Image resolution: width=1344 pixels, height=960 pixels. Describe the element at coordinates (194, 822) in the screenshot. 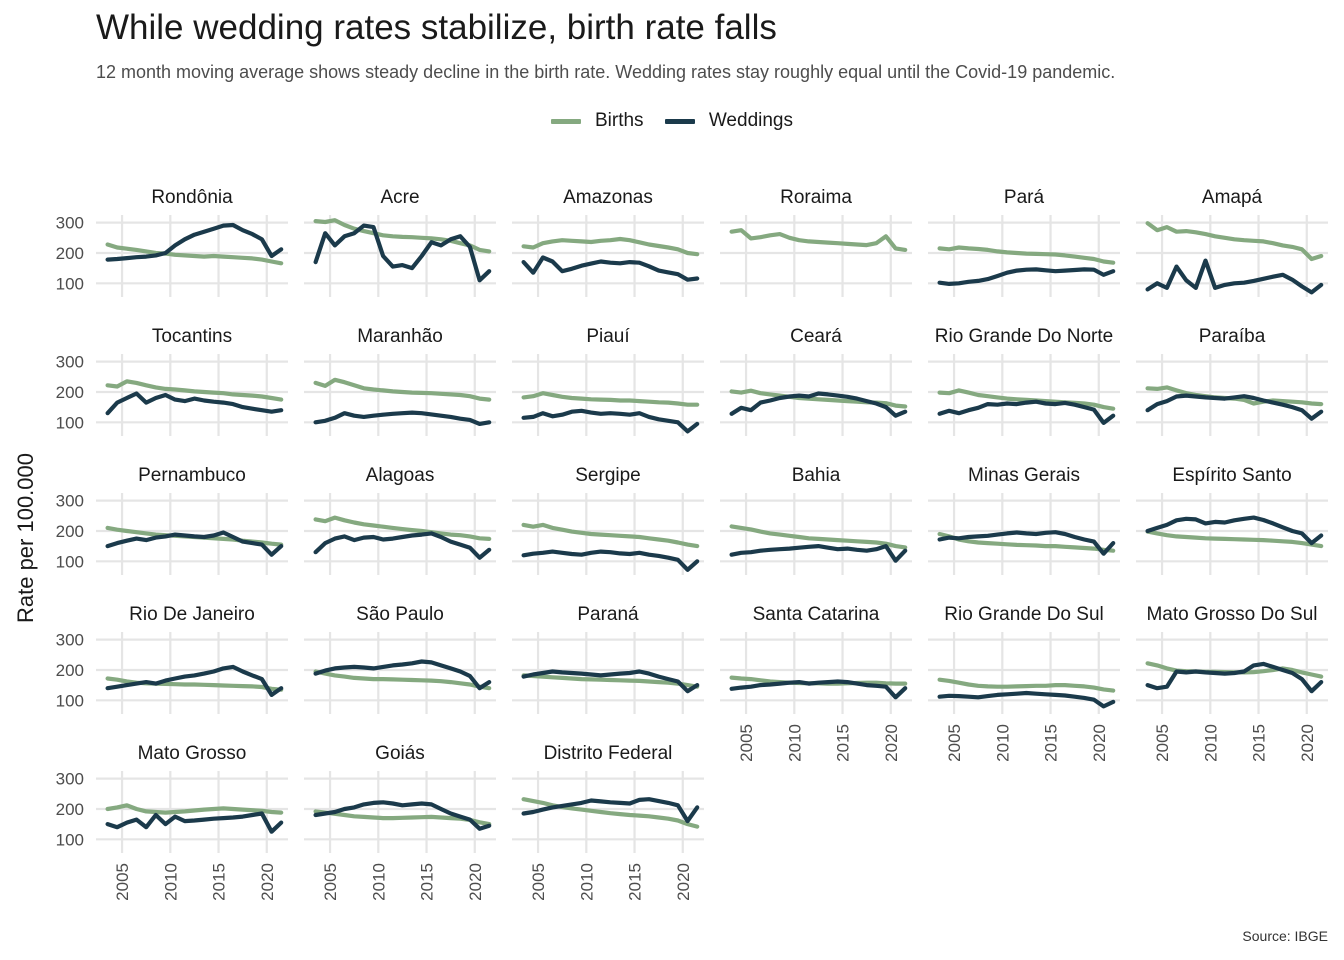

I see `series-line-weddings` at that location.